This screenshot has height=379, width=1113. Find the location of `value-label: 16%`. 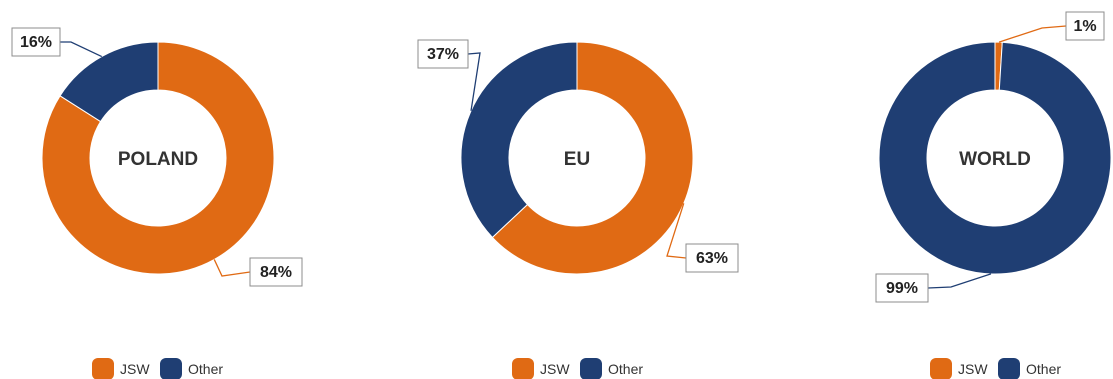

value-label: 16% is located at coordinates (36, 42).